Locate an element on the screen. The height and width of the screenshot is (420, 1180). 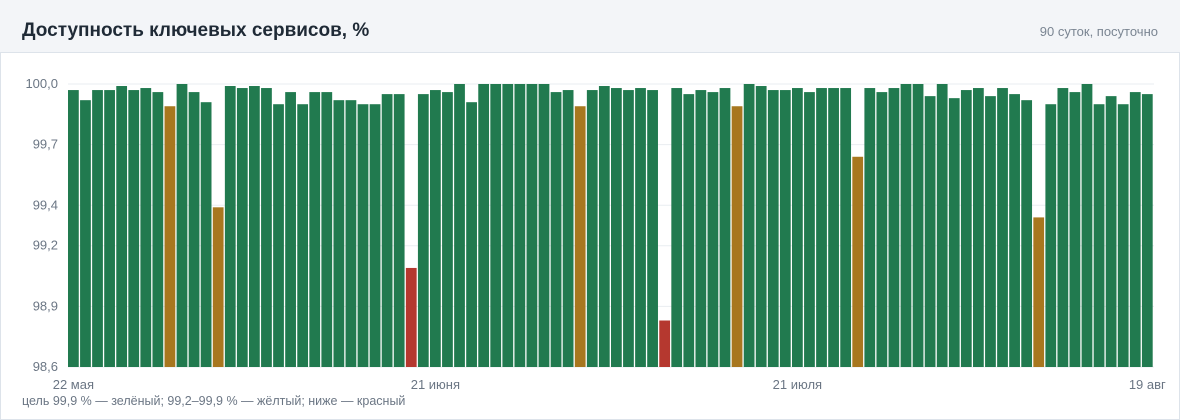
x-tick-label: 21 июня is located at coordinates (435, 384).